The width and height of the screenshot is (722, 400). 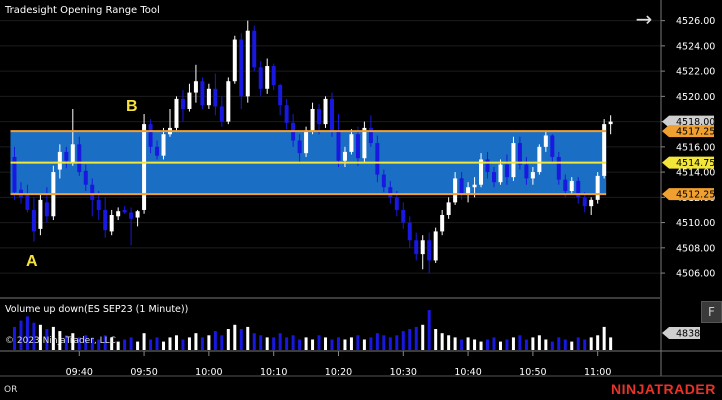 What do you see at coordinates (208, 372) in the screenshot?
I see `x-tick-label: 10:00` at bounding box center [208, 372].